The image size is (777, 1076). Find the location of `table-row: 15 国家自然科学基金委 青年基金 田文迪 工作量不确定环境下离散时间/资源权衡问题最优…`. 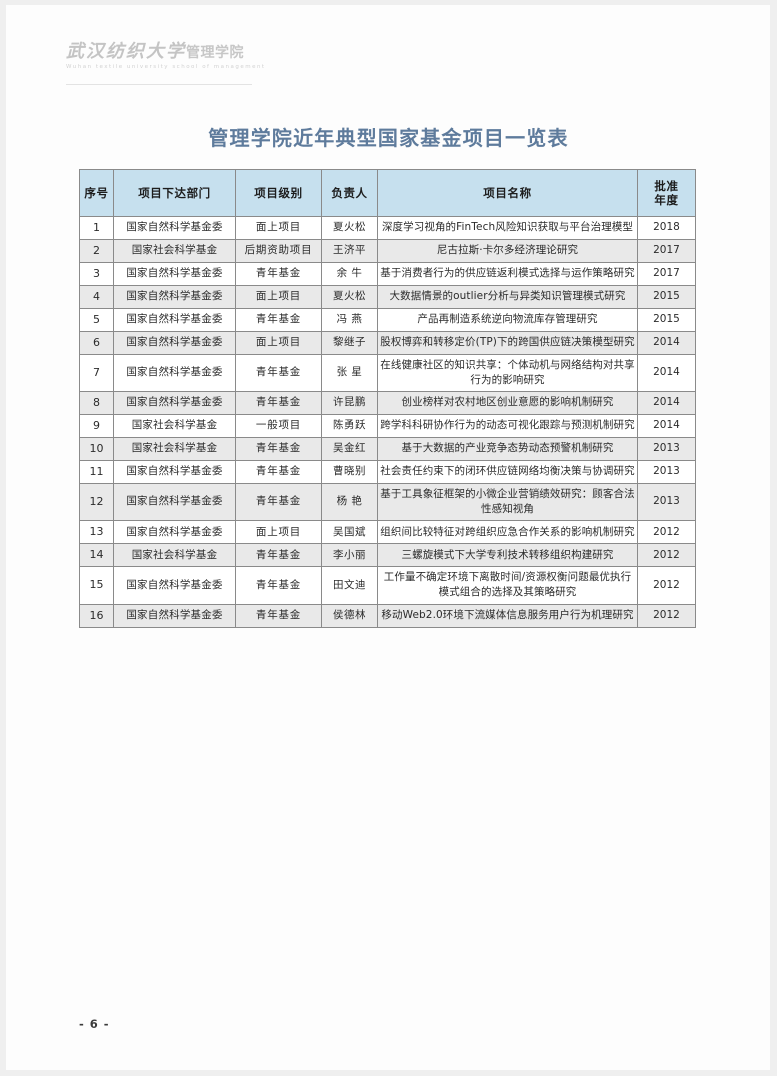

table-row: 15 国家自然科学基金委 青年基金 田文迪 工作量不确定环境下离散时间/资源权衡问题最优… is located at coordinates (387, 585).